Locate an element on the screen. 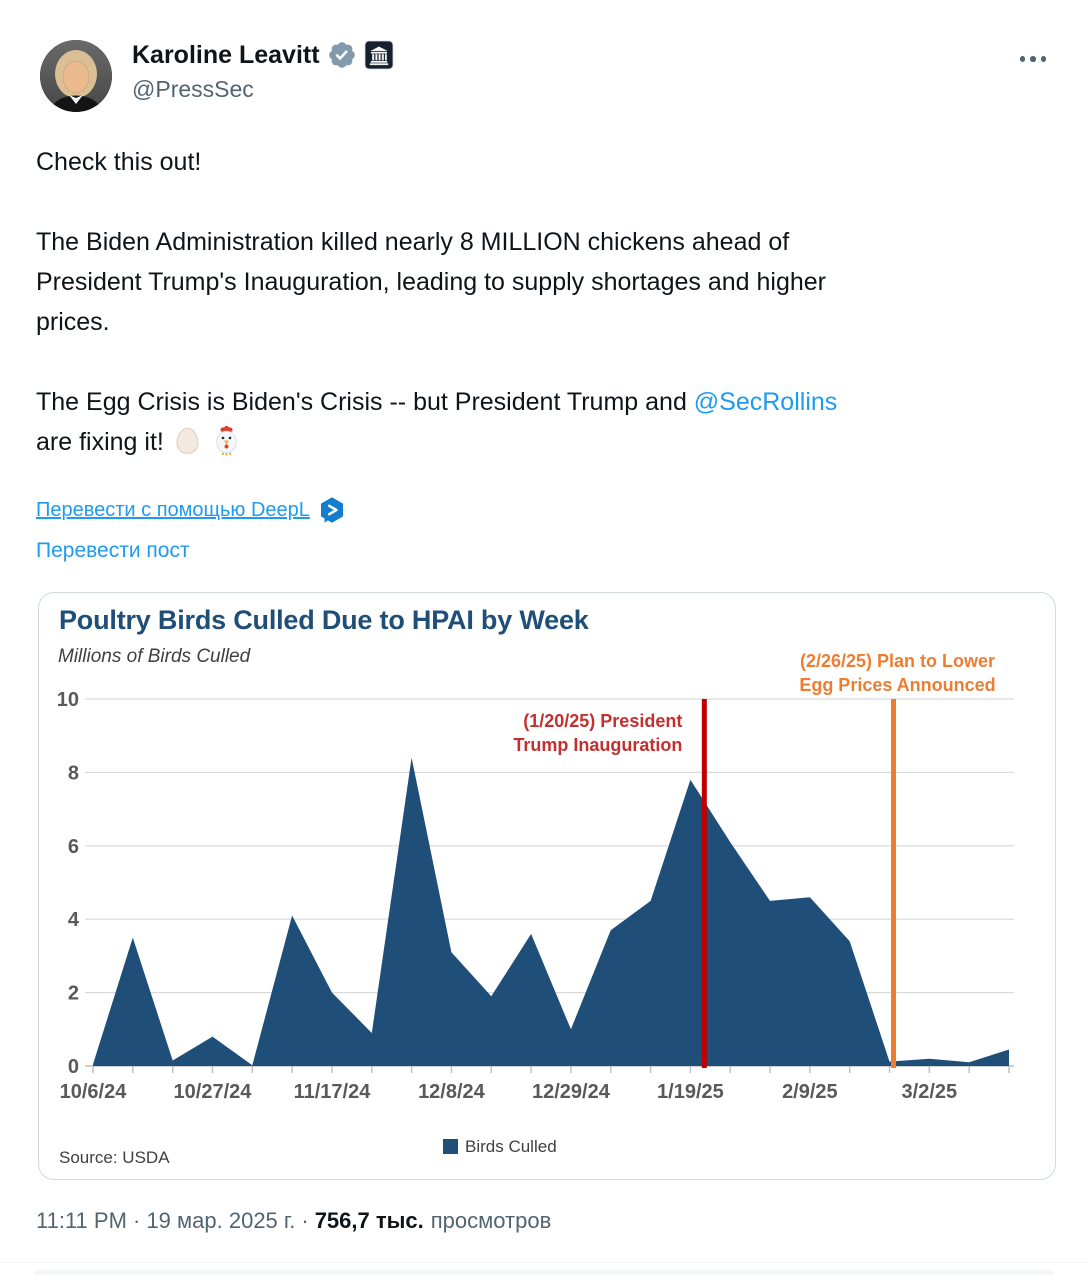 The height and width of the screenshot is (1280, 1088). verified-badge-icon is located at coordinates (342, 55).